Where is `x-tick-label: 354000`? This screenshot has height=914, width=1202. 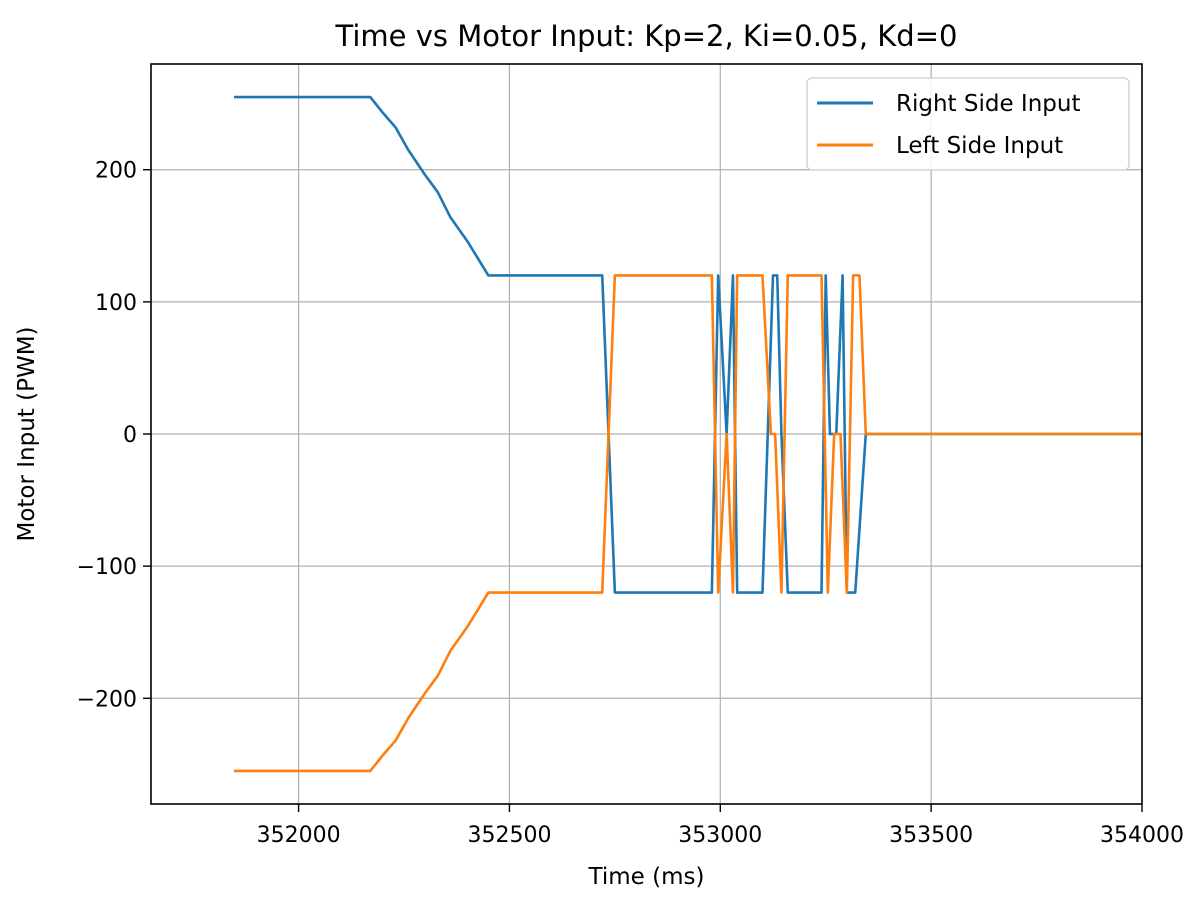
x-tick-label: 354000 is located at coordinates (1142, 835).